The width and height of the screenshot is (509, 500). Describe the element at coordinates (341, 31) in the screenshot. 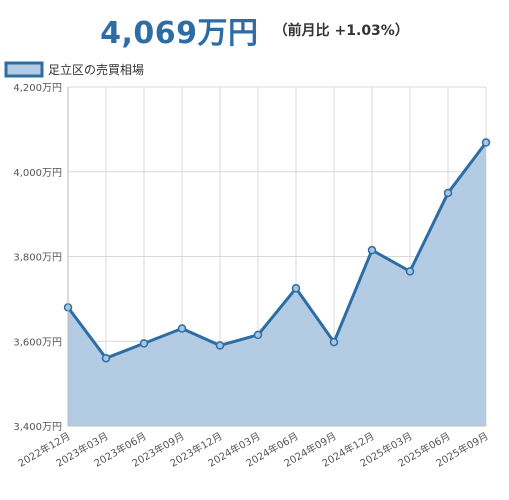

I see `month-over-month-change: （前月比 +1.03%）` at that location.